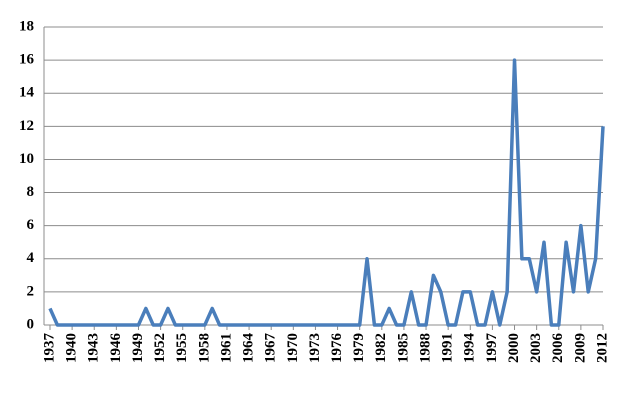 Image resolution: width=628 pixels, height=400 pixels. Describe the element at coordinates (448, 348) in the screenshot. I see `x-tick-label: 1991` at that location.